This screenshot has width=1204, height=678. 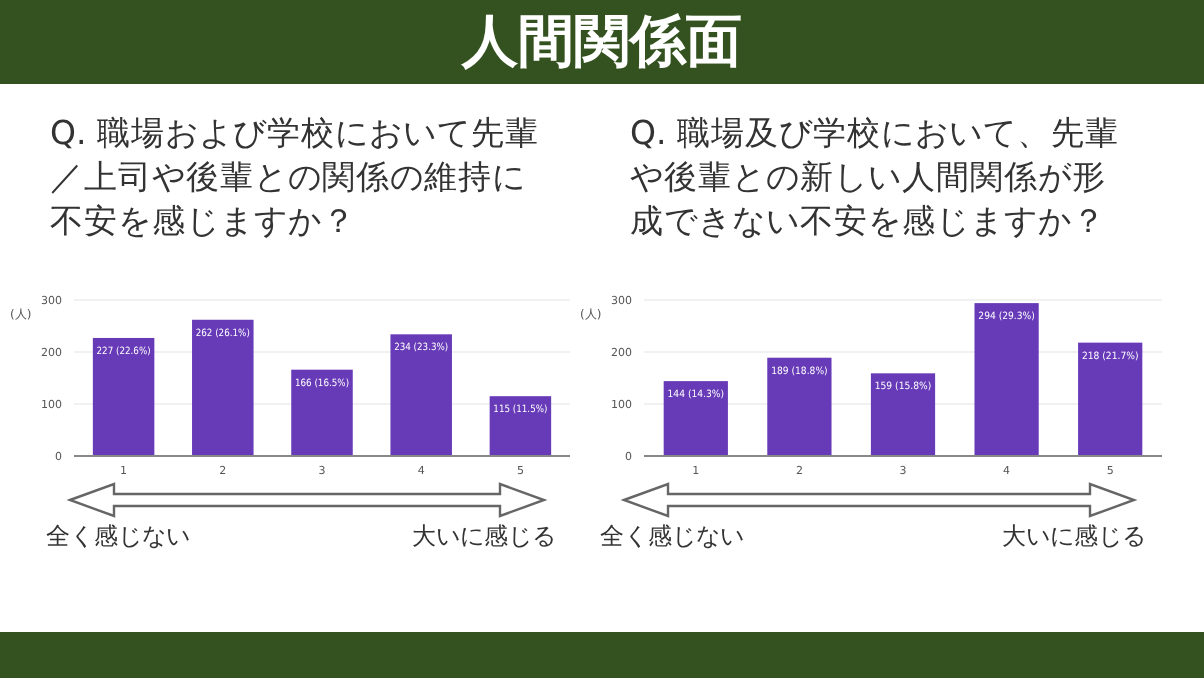 What do you see at coordinates (602, 42) in the screenshot?
I see `text: 人間関係面` at bounding box center [602, 42].